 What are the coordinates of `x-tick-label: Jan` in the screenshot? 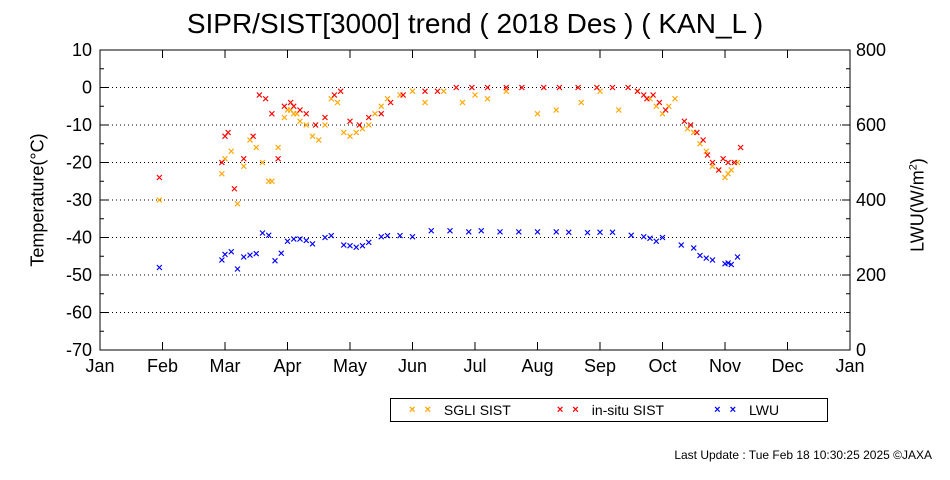 It's located at (99, 366).